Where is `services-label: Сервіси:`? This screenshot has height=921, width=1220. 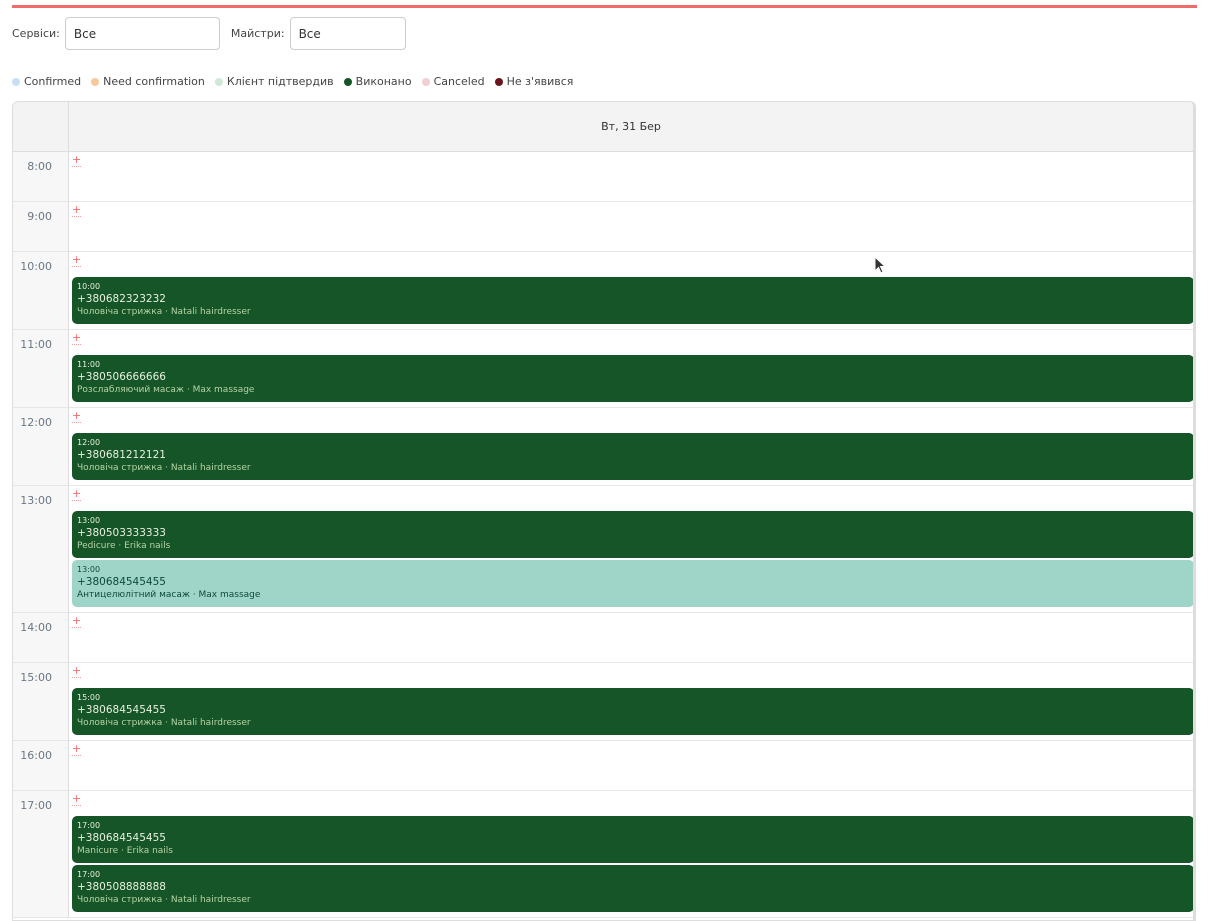 services-label: Сервіси: is located at coordinates (36, 33).